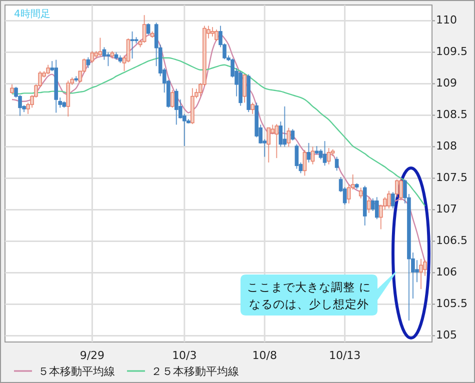 The image size is (475, 383). I want to click on y-tick-label: 106.5, so click(452, 241).